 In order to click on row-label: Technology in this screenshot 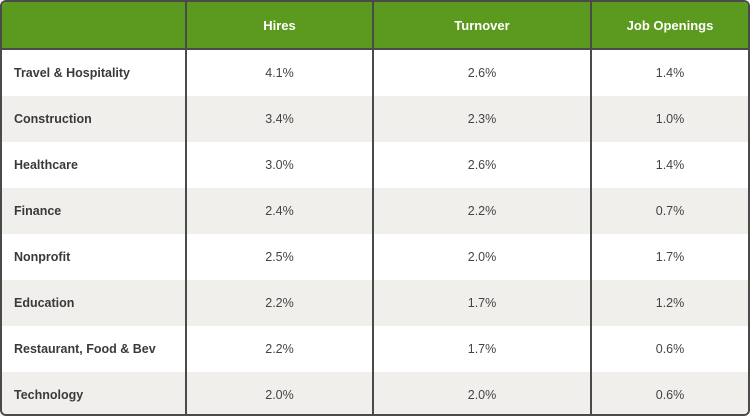, I will do `click(94, 393)`.